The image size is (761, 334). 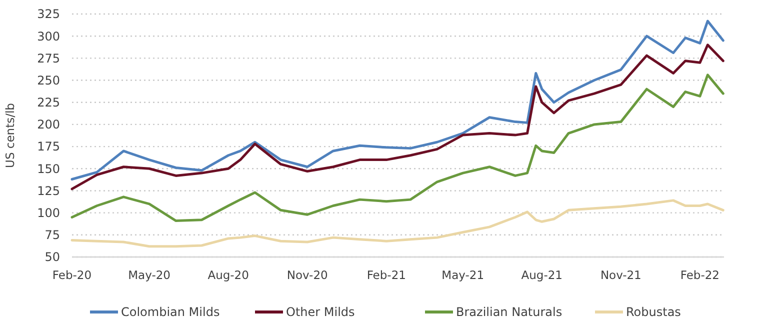 What do you see at coordinates (320, 312) in the screenshot?
I see `legend-label: Other Milds` at bounding box center [320, 312].